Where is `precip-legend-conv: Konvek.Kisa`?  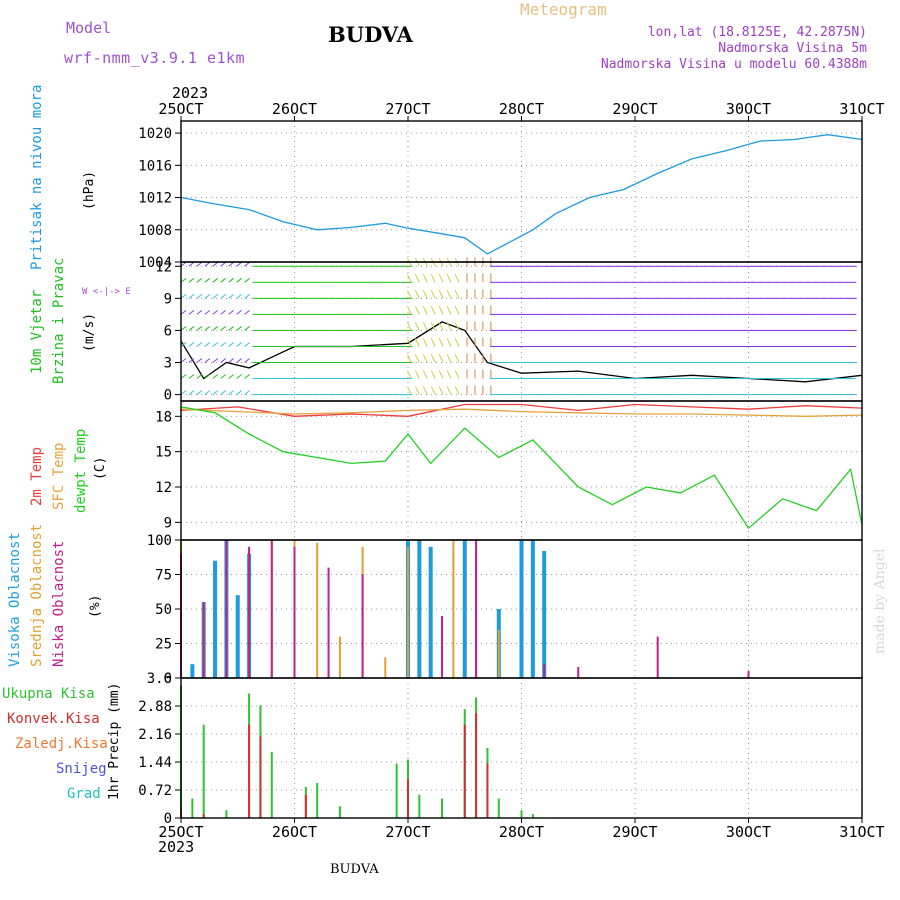
precip-legend-conv: Konvek.Kisa is located at coordinates (53, 719).